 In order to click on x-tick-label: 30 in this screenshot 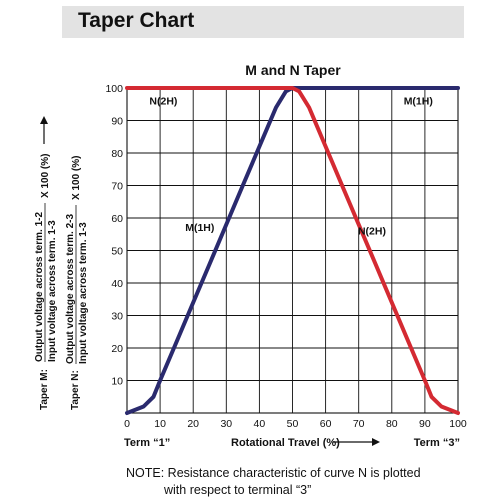, I will do `click(226, 424)`.